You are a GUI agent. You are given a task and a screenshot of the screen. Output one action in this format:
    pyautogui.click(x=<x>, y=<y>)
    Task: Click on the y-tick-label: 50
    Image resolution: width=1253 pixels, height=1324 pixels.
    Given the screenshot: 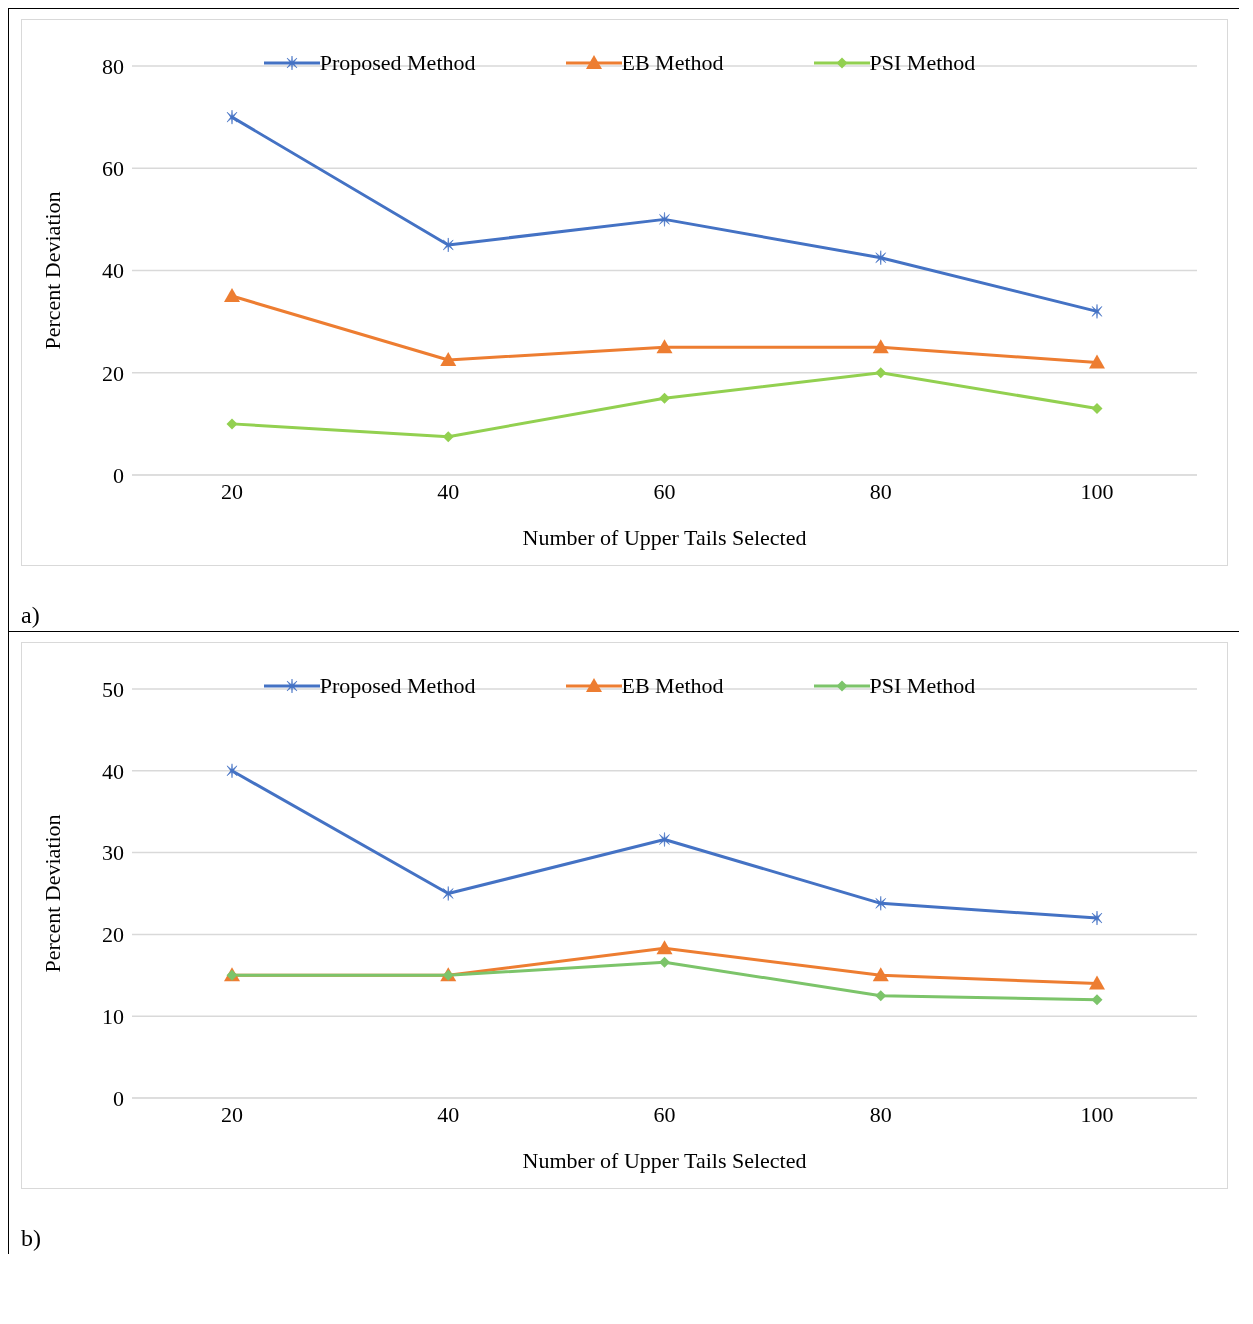 What is the action you would take?
    pyautogui.click(x=113, y=689)
    